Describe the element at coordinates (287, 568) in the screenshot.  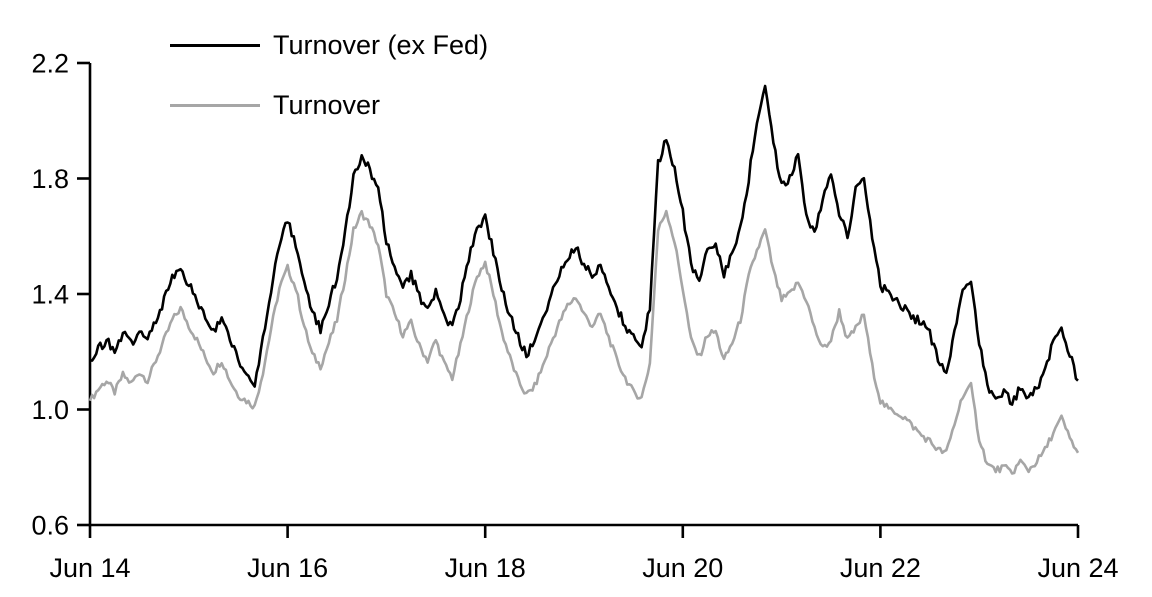
I see `x-tick-label: Jun 16` at that location.